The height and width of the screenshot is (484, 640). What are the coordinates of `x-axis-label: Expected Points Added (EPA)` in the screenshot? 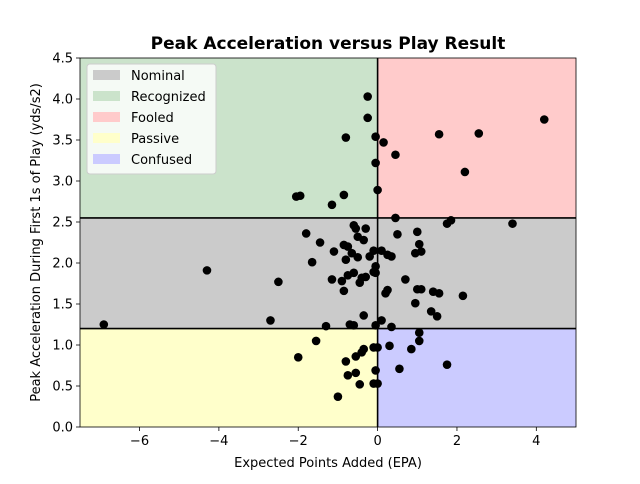 It's located at (328, 463).